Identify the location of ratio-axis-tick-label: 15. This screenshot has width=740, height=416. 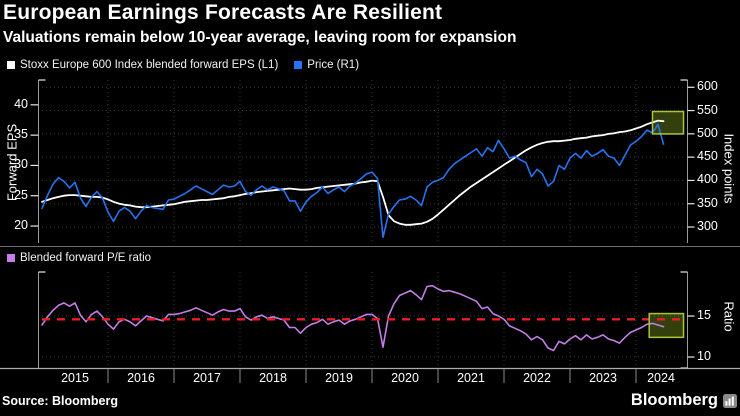
(704, 315).